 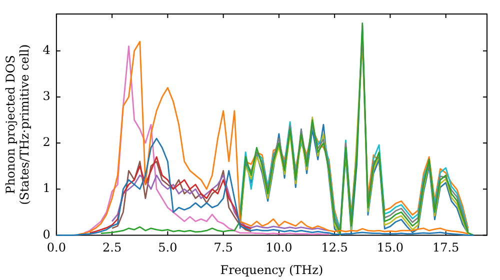 What do you see at coordinates (223, 247) in the screenshot?
I see `x-tick-label: 7.5` at bounding box center [223, 247].